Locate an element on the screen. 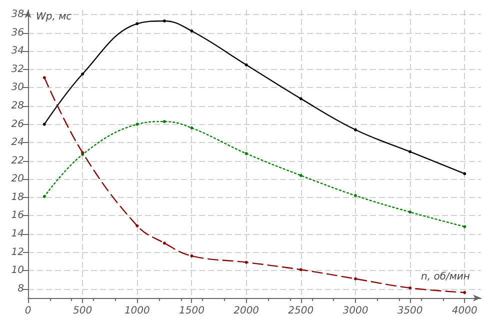 The width and height of the screenshot is (499, 320). y-tick-label: 28 is located at coordinates (17, 106).